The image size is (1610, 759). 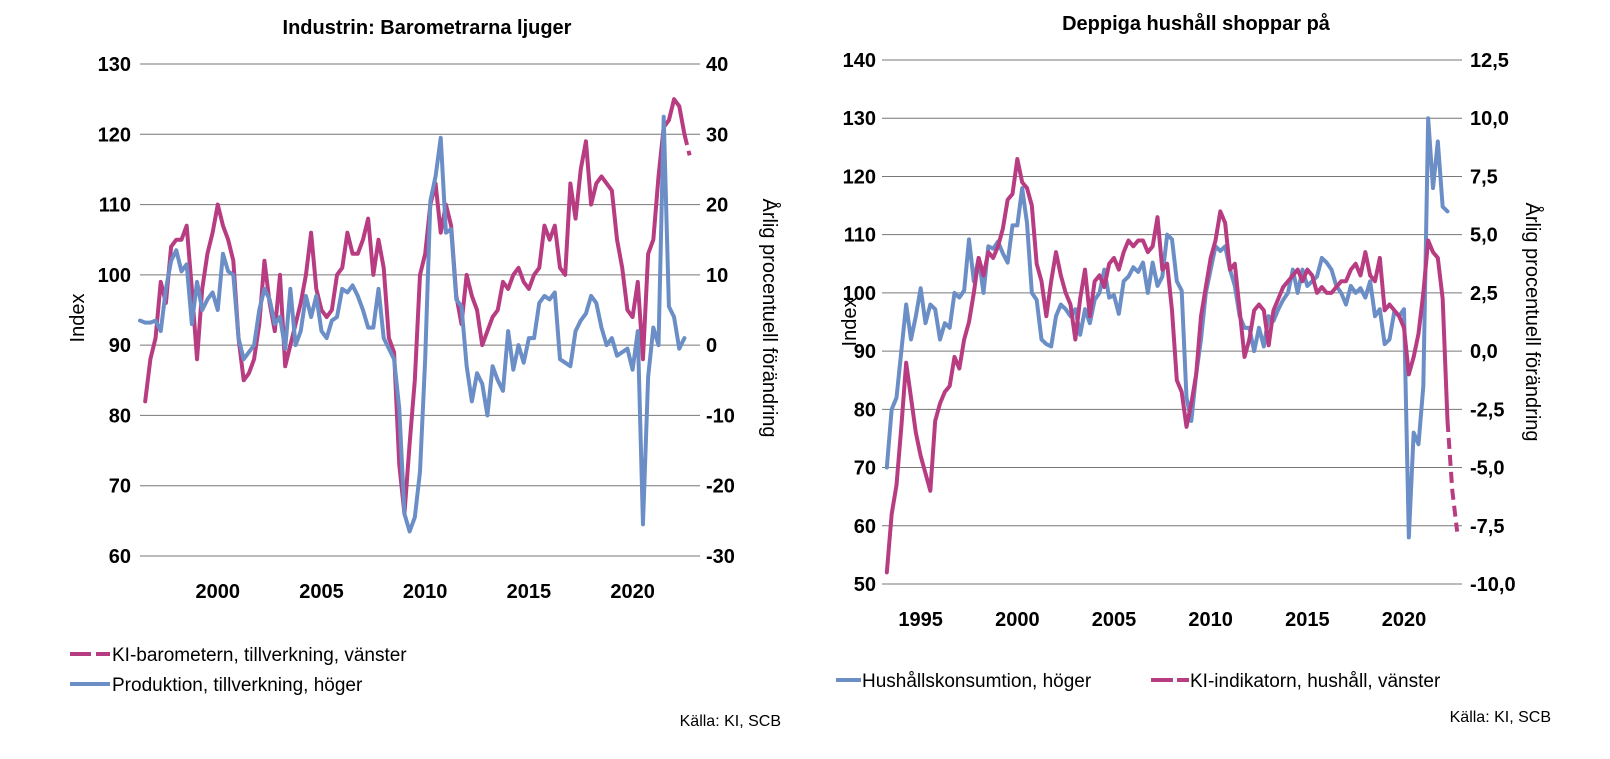 What do you see at coordinates (259, 655) in the screenshot?
I see `legend-label: KI-barometern, tillverkning, vänster` at bounding box center [259, 655].